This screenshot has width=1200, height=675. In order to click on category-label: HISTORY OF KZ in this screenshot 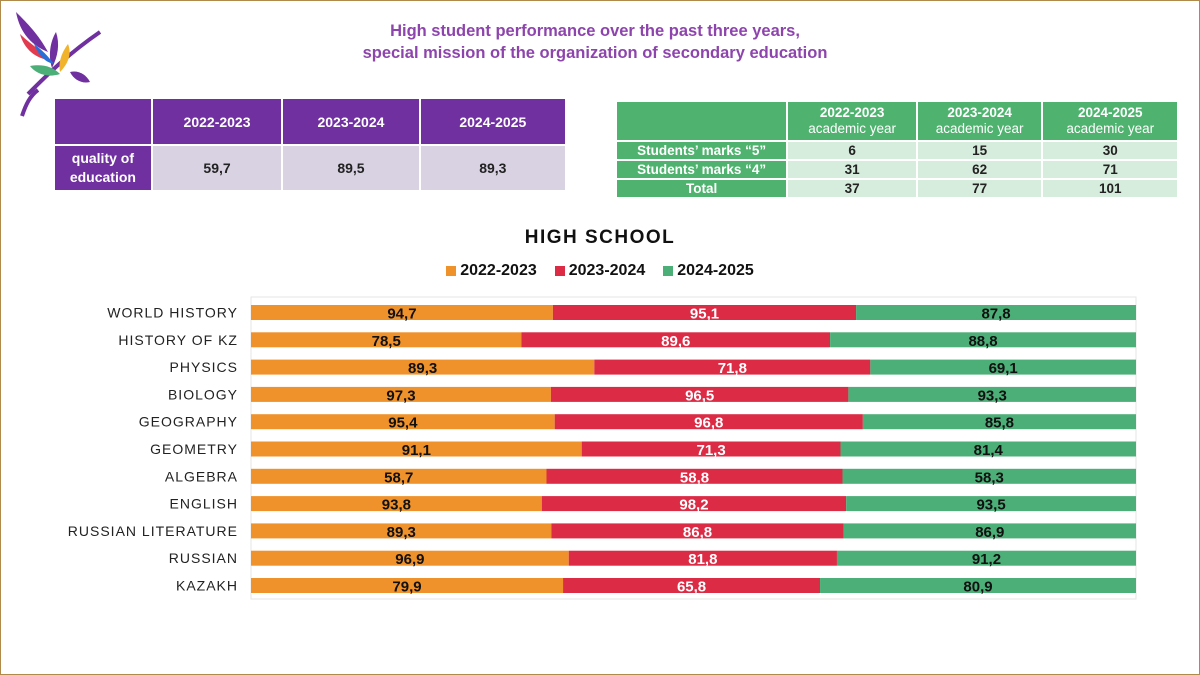, I will do `click(178, 340)`.